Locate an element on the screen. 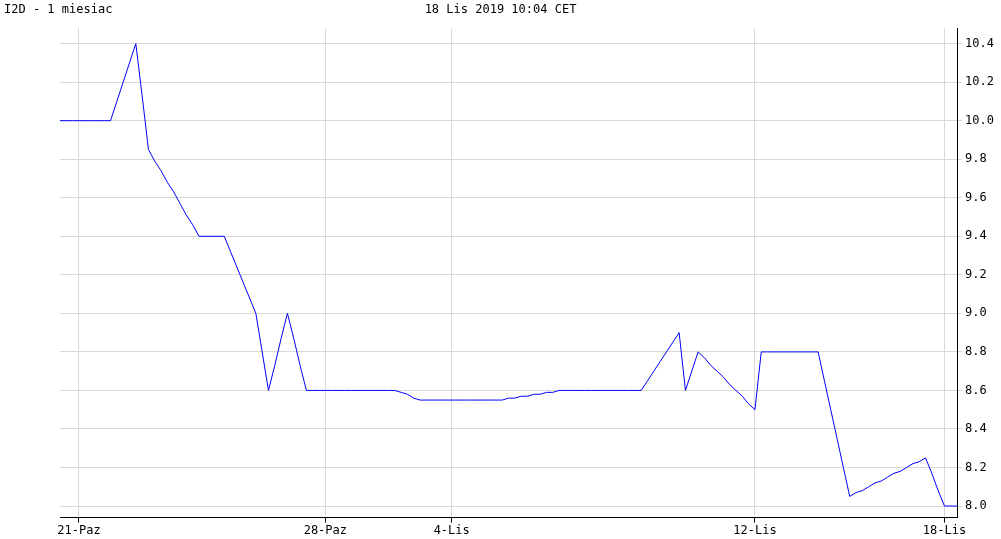 The height and width of the screenshot is (539, 1001). y-tick-label: 9.8 is located at coordinates (976, 158).